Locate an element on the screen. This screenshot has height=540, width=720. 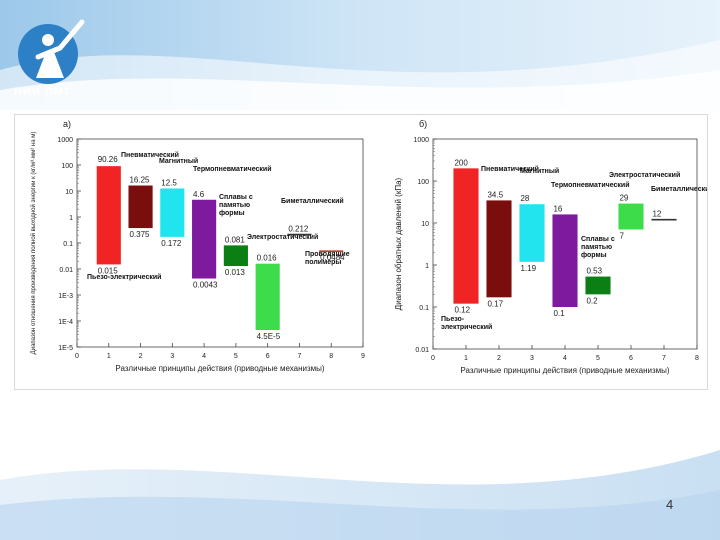
chart-a-bar-top-label: 90.26 is located at coordinates (108, 159).